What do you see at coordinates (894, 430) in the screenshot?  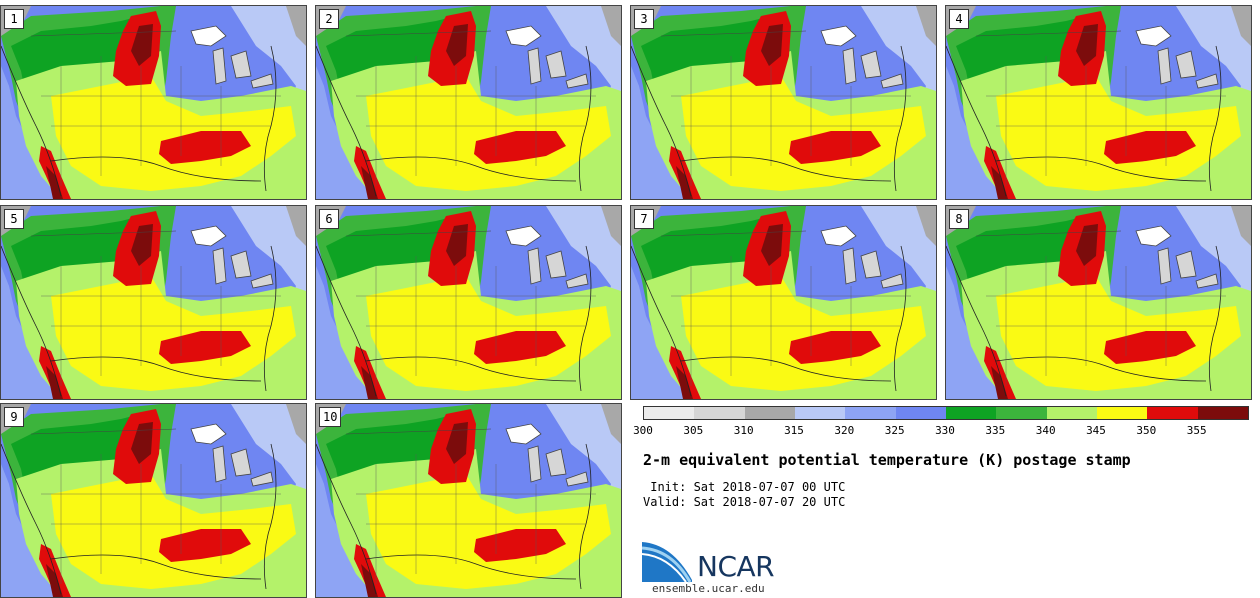 I see `color-scale-tick-label: 325` at bounding box center [894, 430].